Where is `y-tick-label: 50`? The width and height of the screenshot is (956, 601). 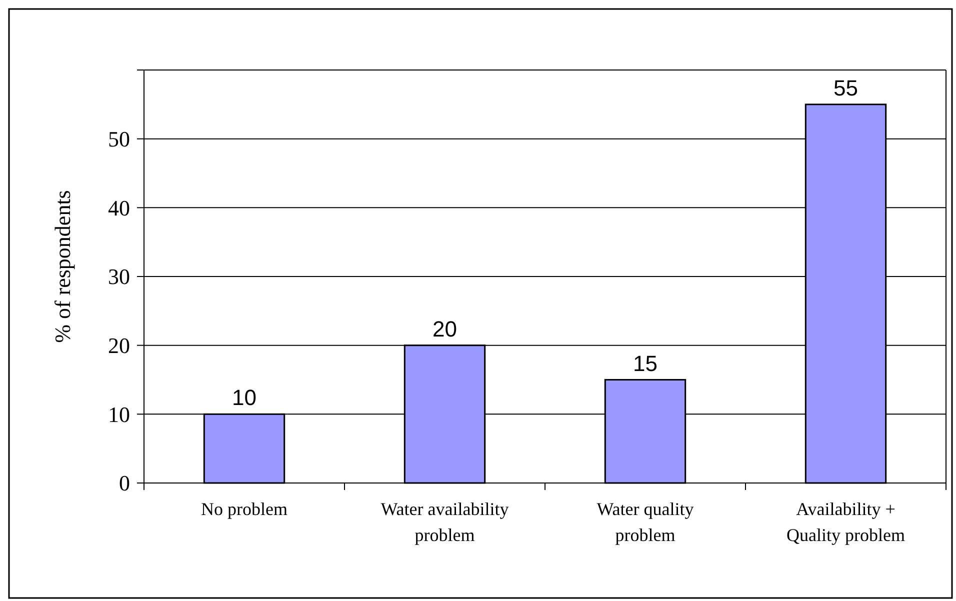
y-tick-label: 50 is located at coordinates (119, 139).